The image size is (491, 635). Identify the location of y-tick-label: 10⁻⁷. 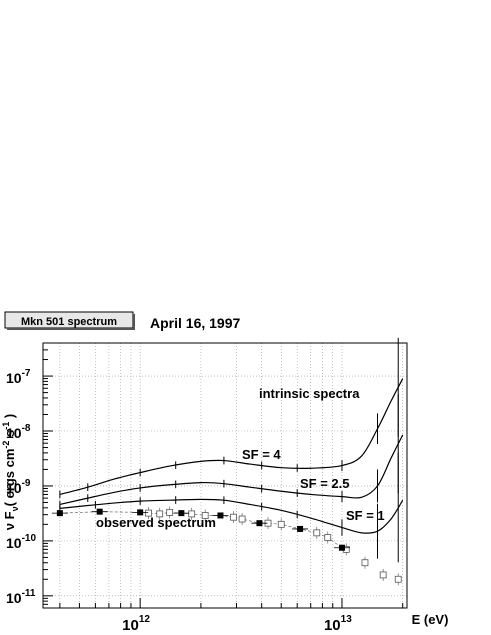
(18, 377).